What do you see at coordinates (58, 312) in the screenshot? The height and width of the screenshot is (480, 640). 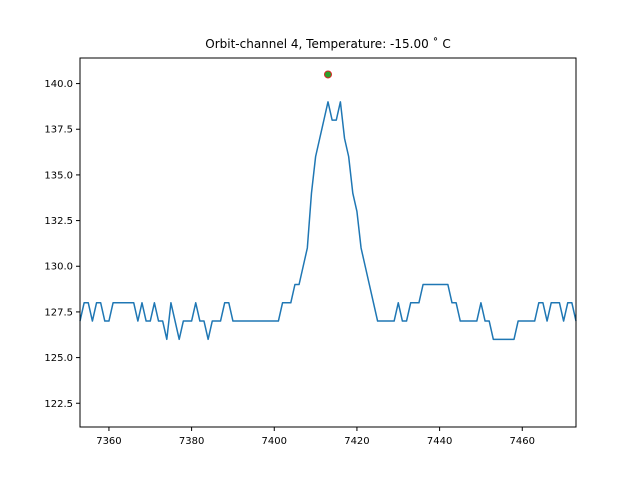 I see `y-tick-label: 127.5` at bounding box center [58, 312].